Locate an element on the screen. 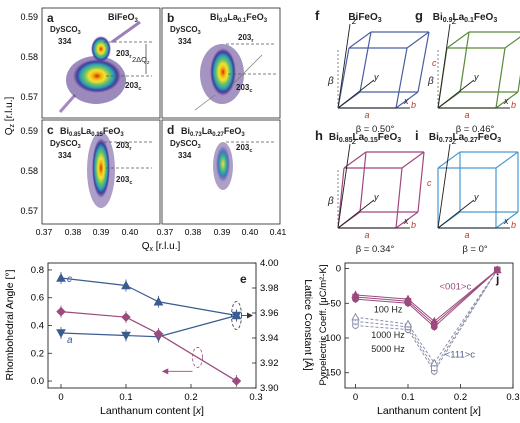 The width and height of the screenshot is (520, 423). j-xtick-label: 0.2 is located at coordinates (460, 397).